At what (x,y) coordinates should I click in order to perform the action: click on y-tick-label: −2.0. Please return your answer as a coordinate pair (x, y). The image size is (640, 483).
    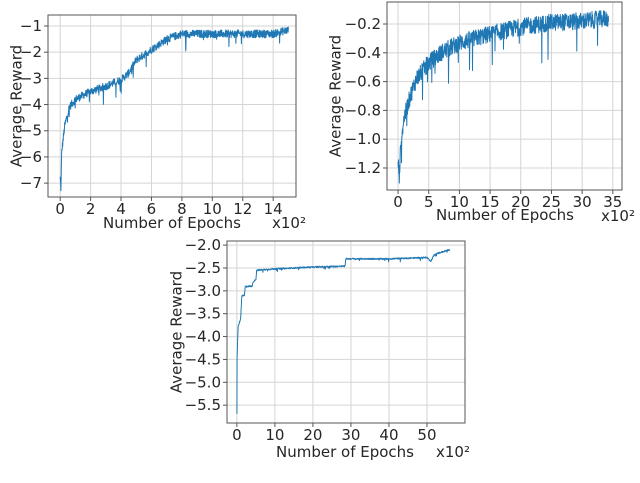
    Looking at the image, I should click on (203, 245).